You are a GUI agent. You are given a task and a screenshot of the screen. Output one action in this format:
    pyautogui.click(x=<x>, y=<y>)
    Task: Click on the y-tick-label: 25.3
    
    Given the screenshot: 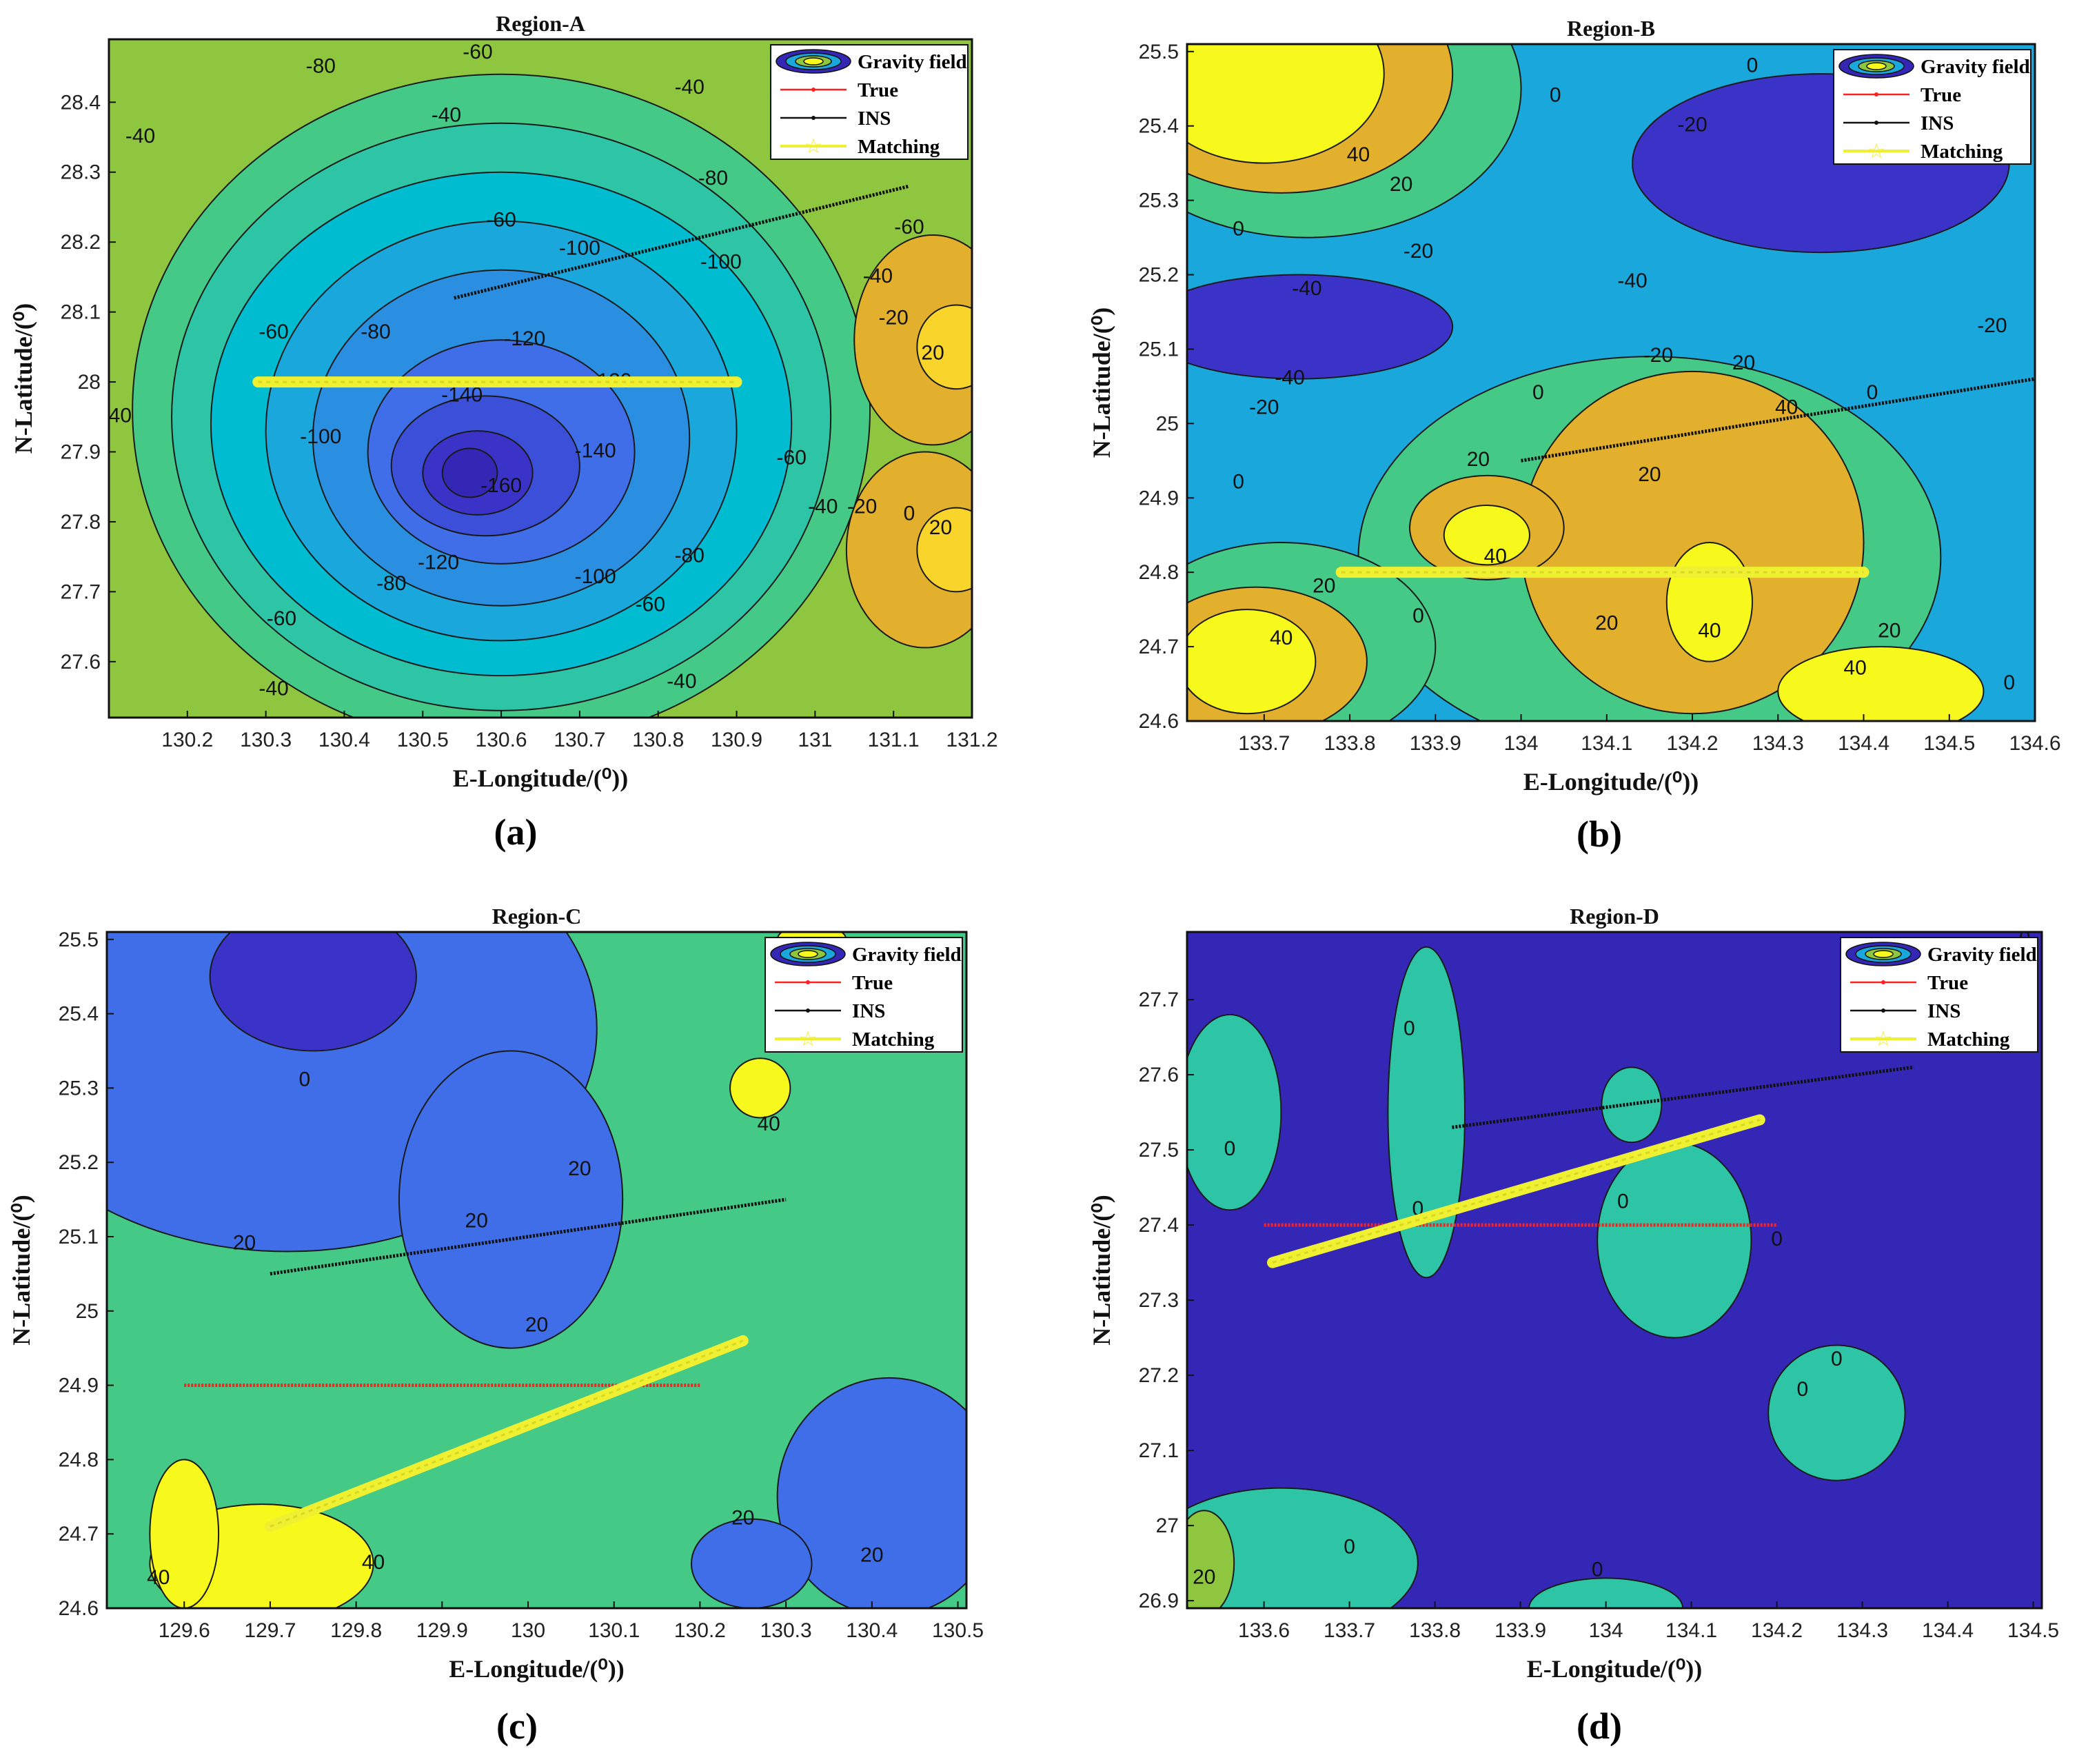 What is the action you would take?
    pyautogui.click(x=1159, y=201)
    